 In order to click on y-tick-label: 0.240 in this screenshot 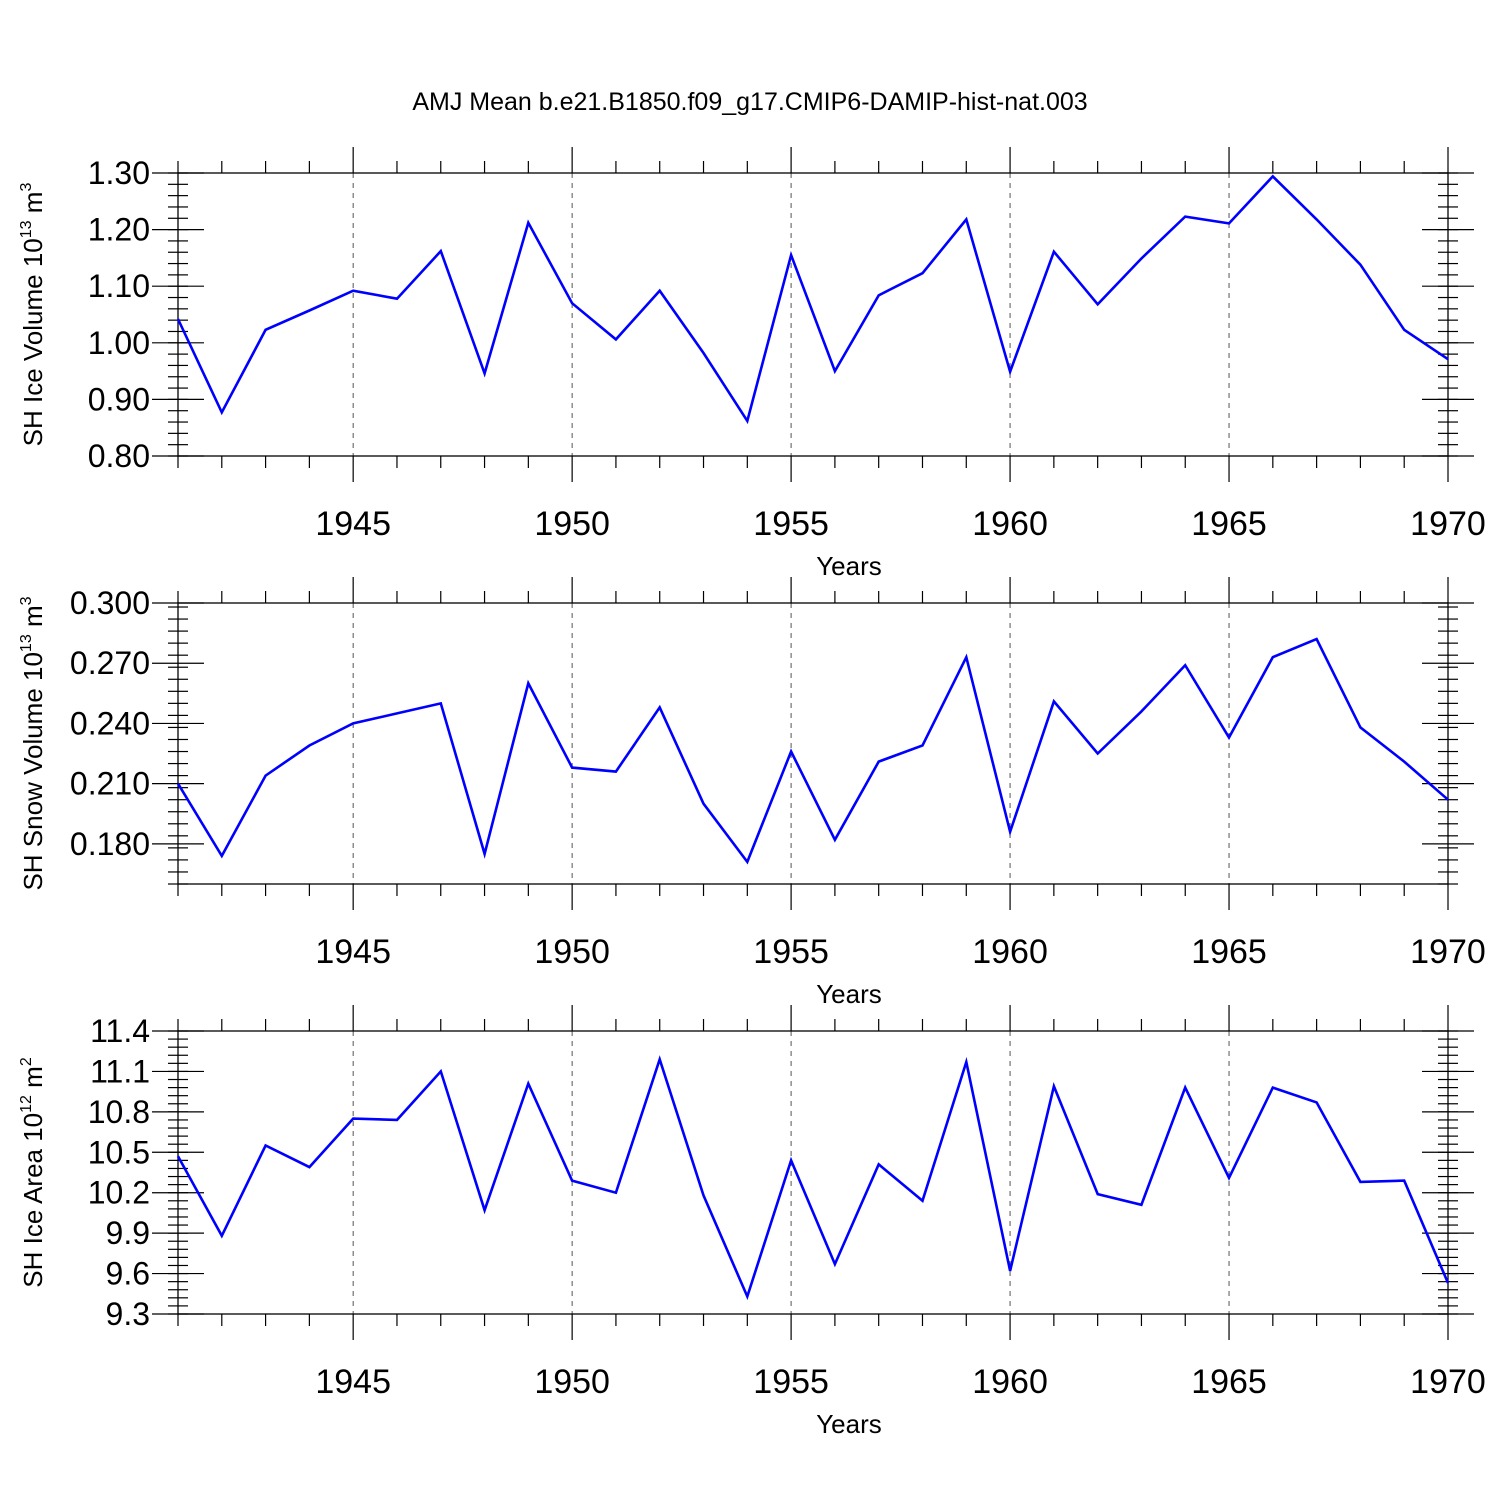, I will do `click(110, 723)`.